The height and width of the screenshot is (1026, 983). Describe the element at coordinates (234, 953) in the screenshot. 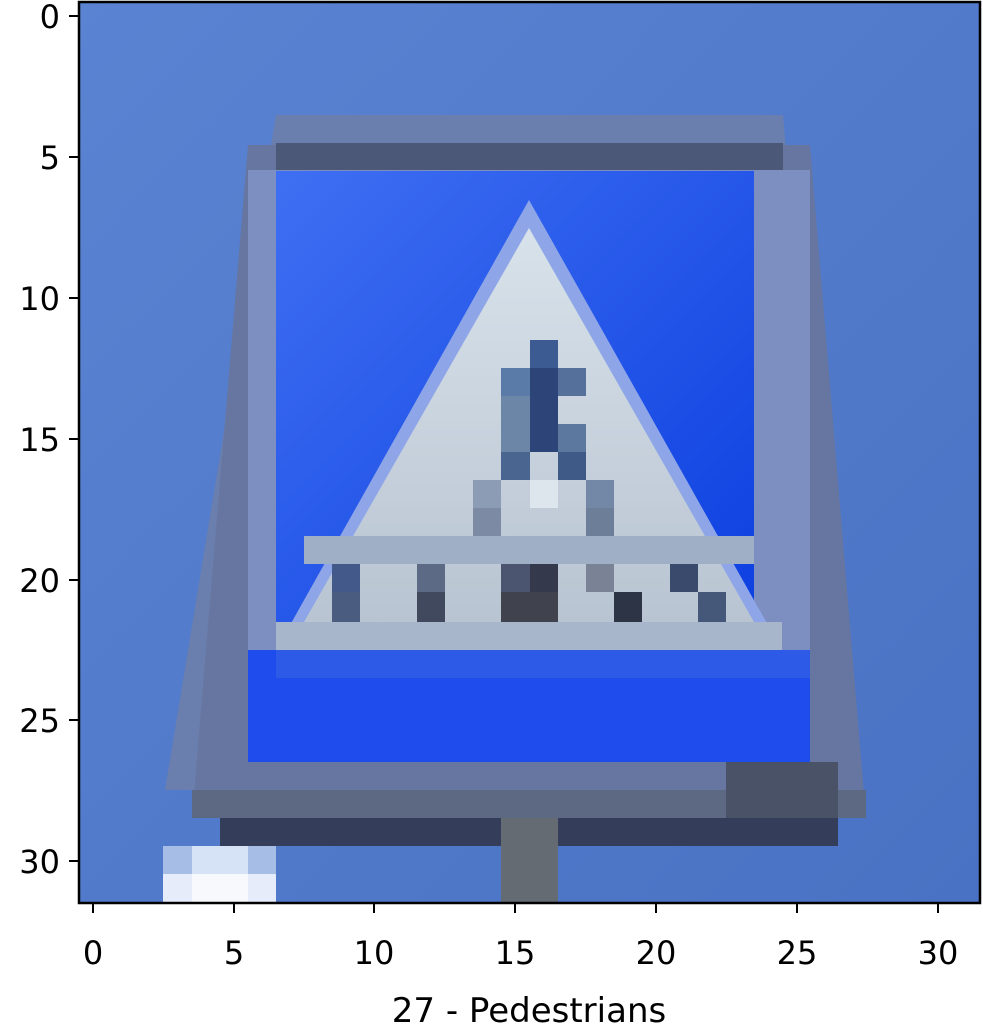

I see `x-tick-label: 5` at that location.